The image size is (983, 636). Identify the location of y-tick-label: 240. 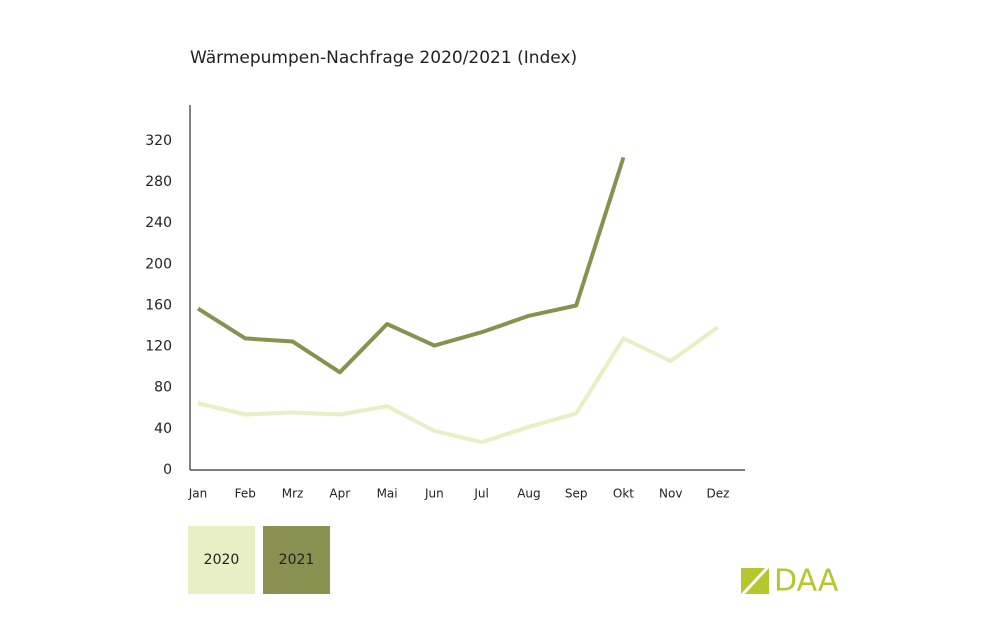
(158, 223).